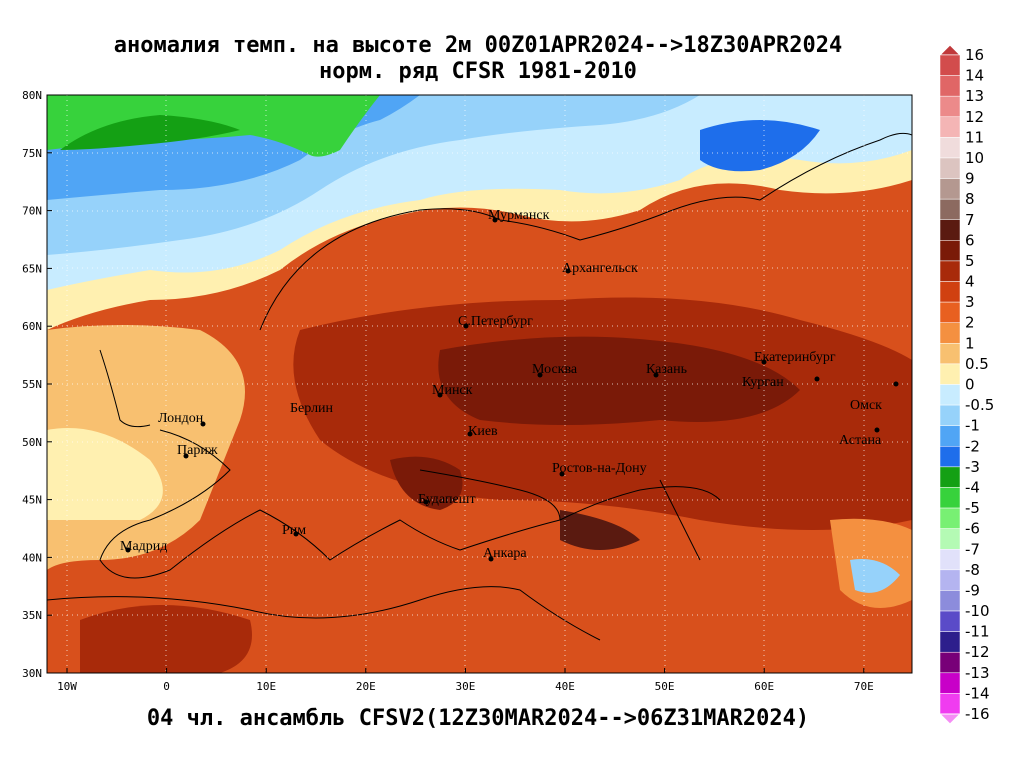 The image size is (1024, 773). I want to click on colorbar-label: -0.5, so click(979, 405).